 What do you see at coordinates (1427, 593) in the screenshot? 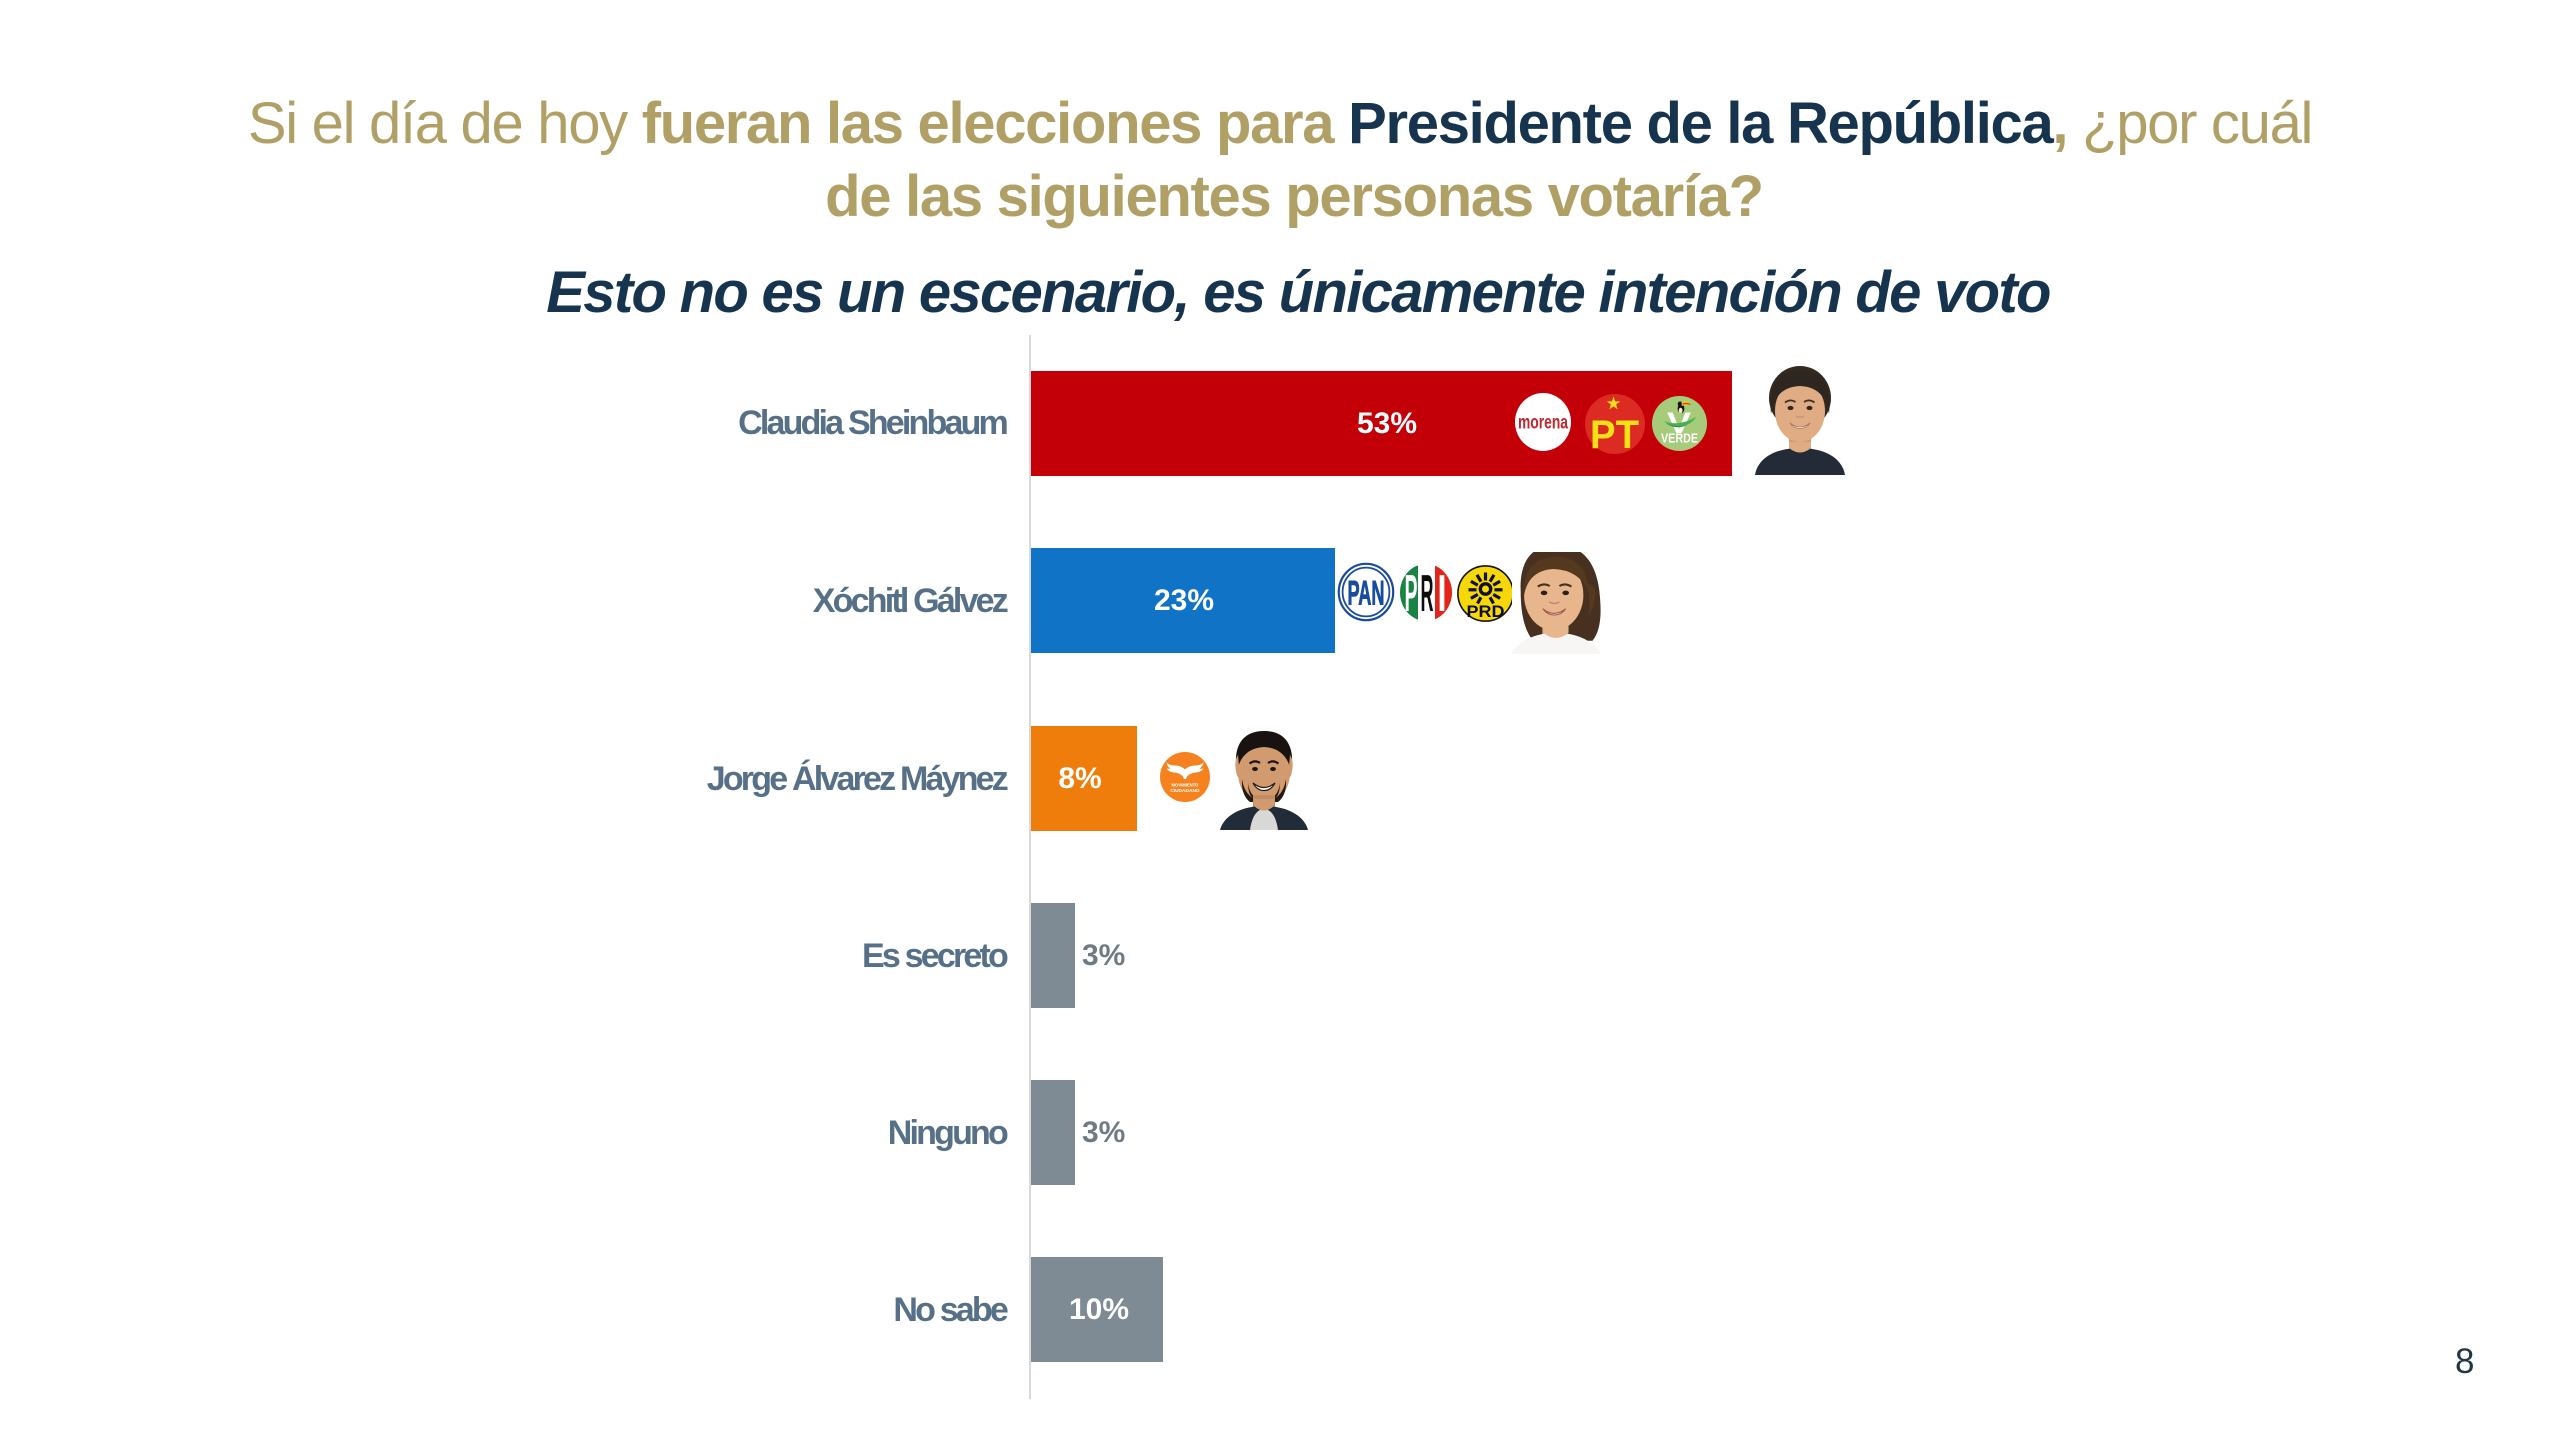
I see `svg-text: R` at bounding box center [1427, 593].